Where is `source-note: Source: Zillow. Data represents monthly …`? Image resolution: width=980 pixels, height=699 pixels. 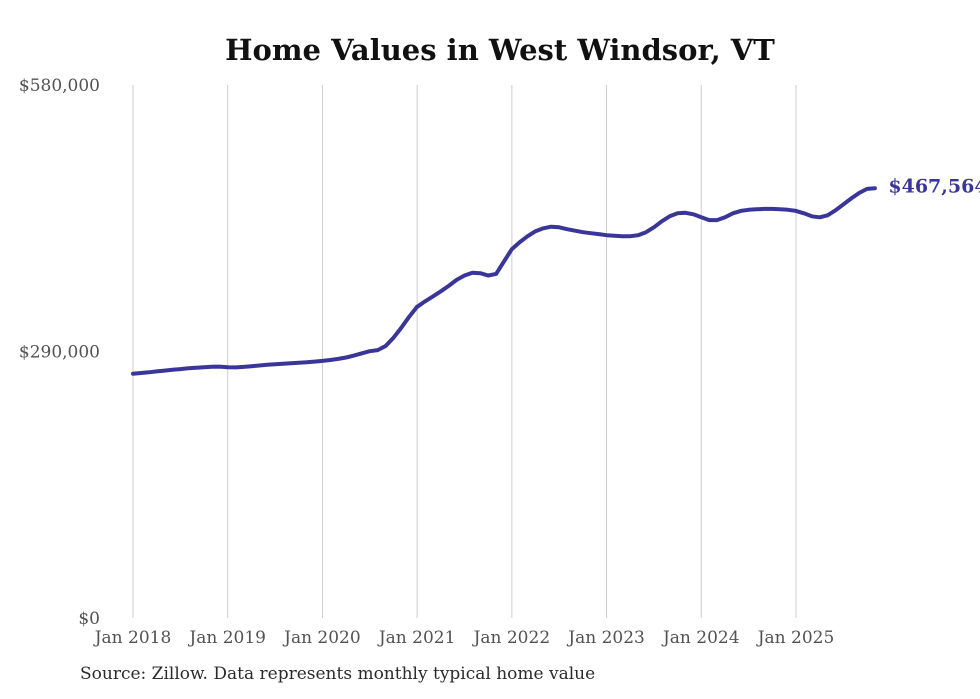 source-note: Source: Zillow. Data represents monthly … is located at coordinates (337, 674).